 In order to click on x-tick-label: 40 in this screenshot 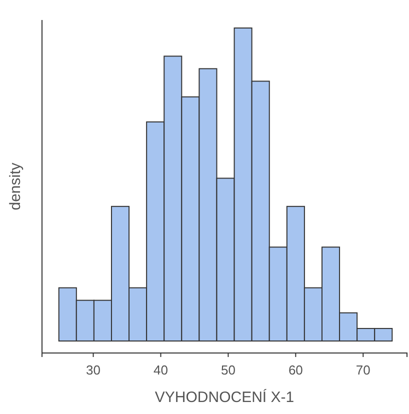, I will do `click(161, 370)`.